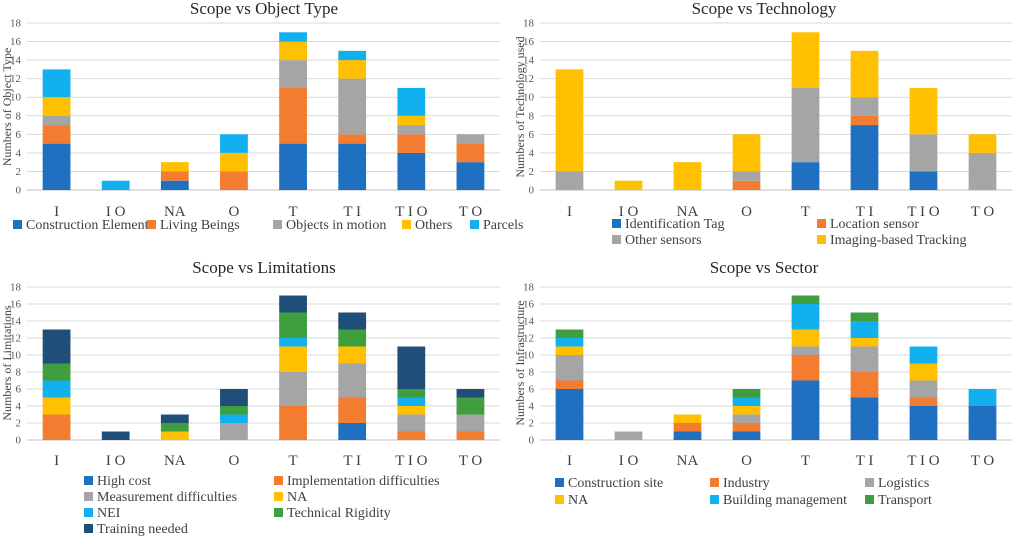 The height and width of the screenshot is (543, 1024). Describe the element at coordinates (339, 513) in the screenshot. I see `legend-label: Technical Rigidity` at that location.